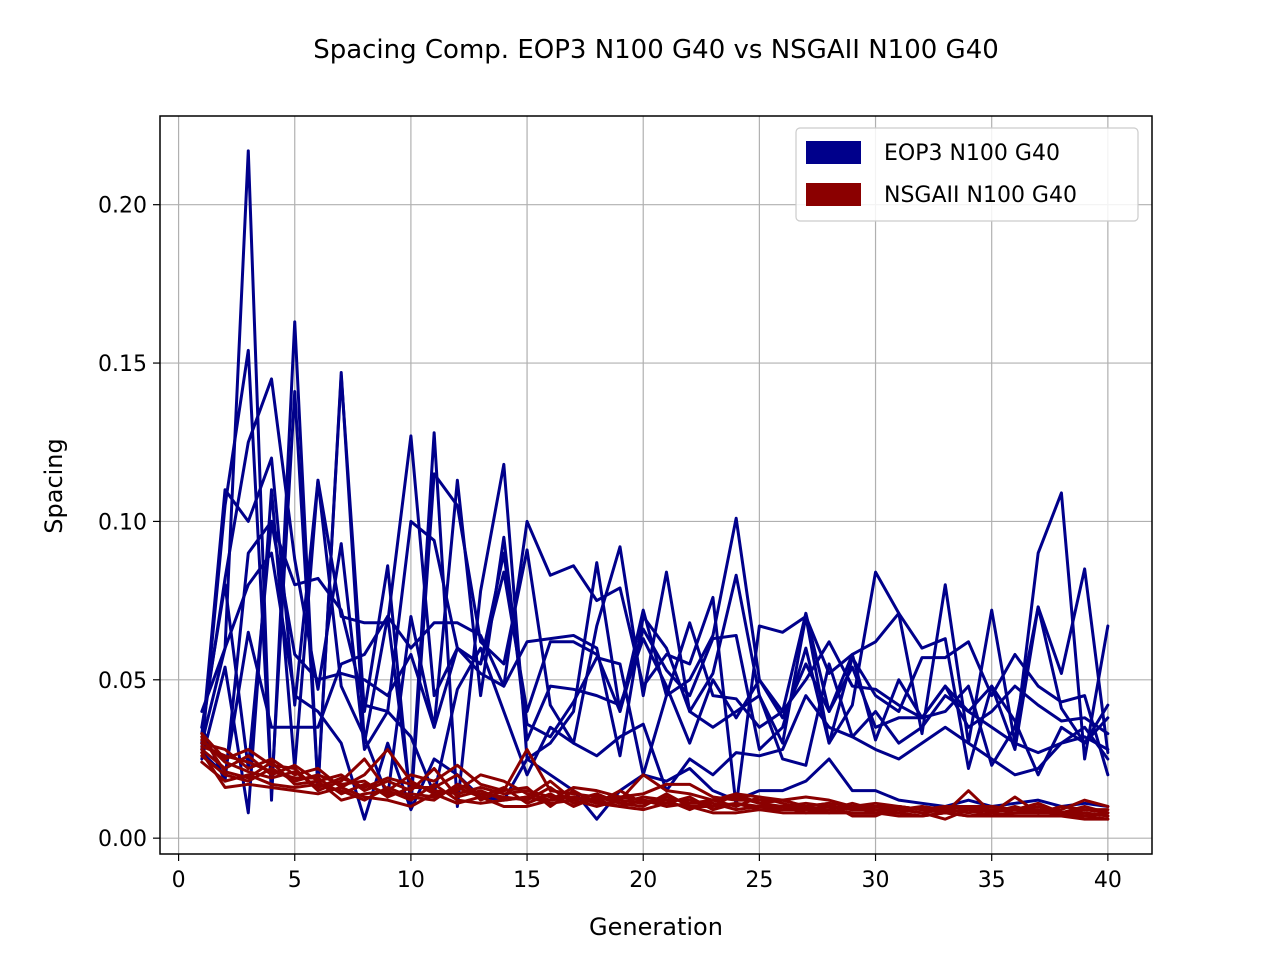  I want to click on y-tick-label: 0.20, so click(122, 206).